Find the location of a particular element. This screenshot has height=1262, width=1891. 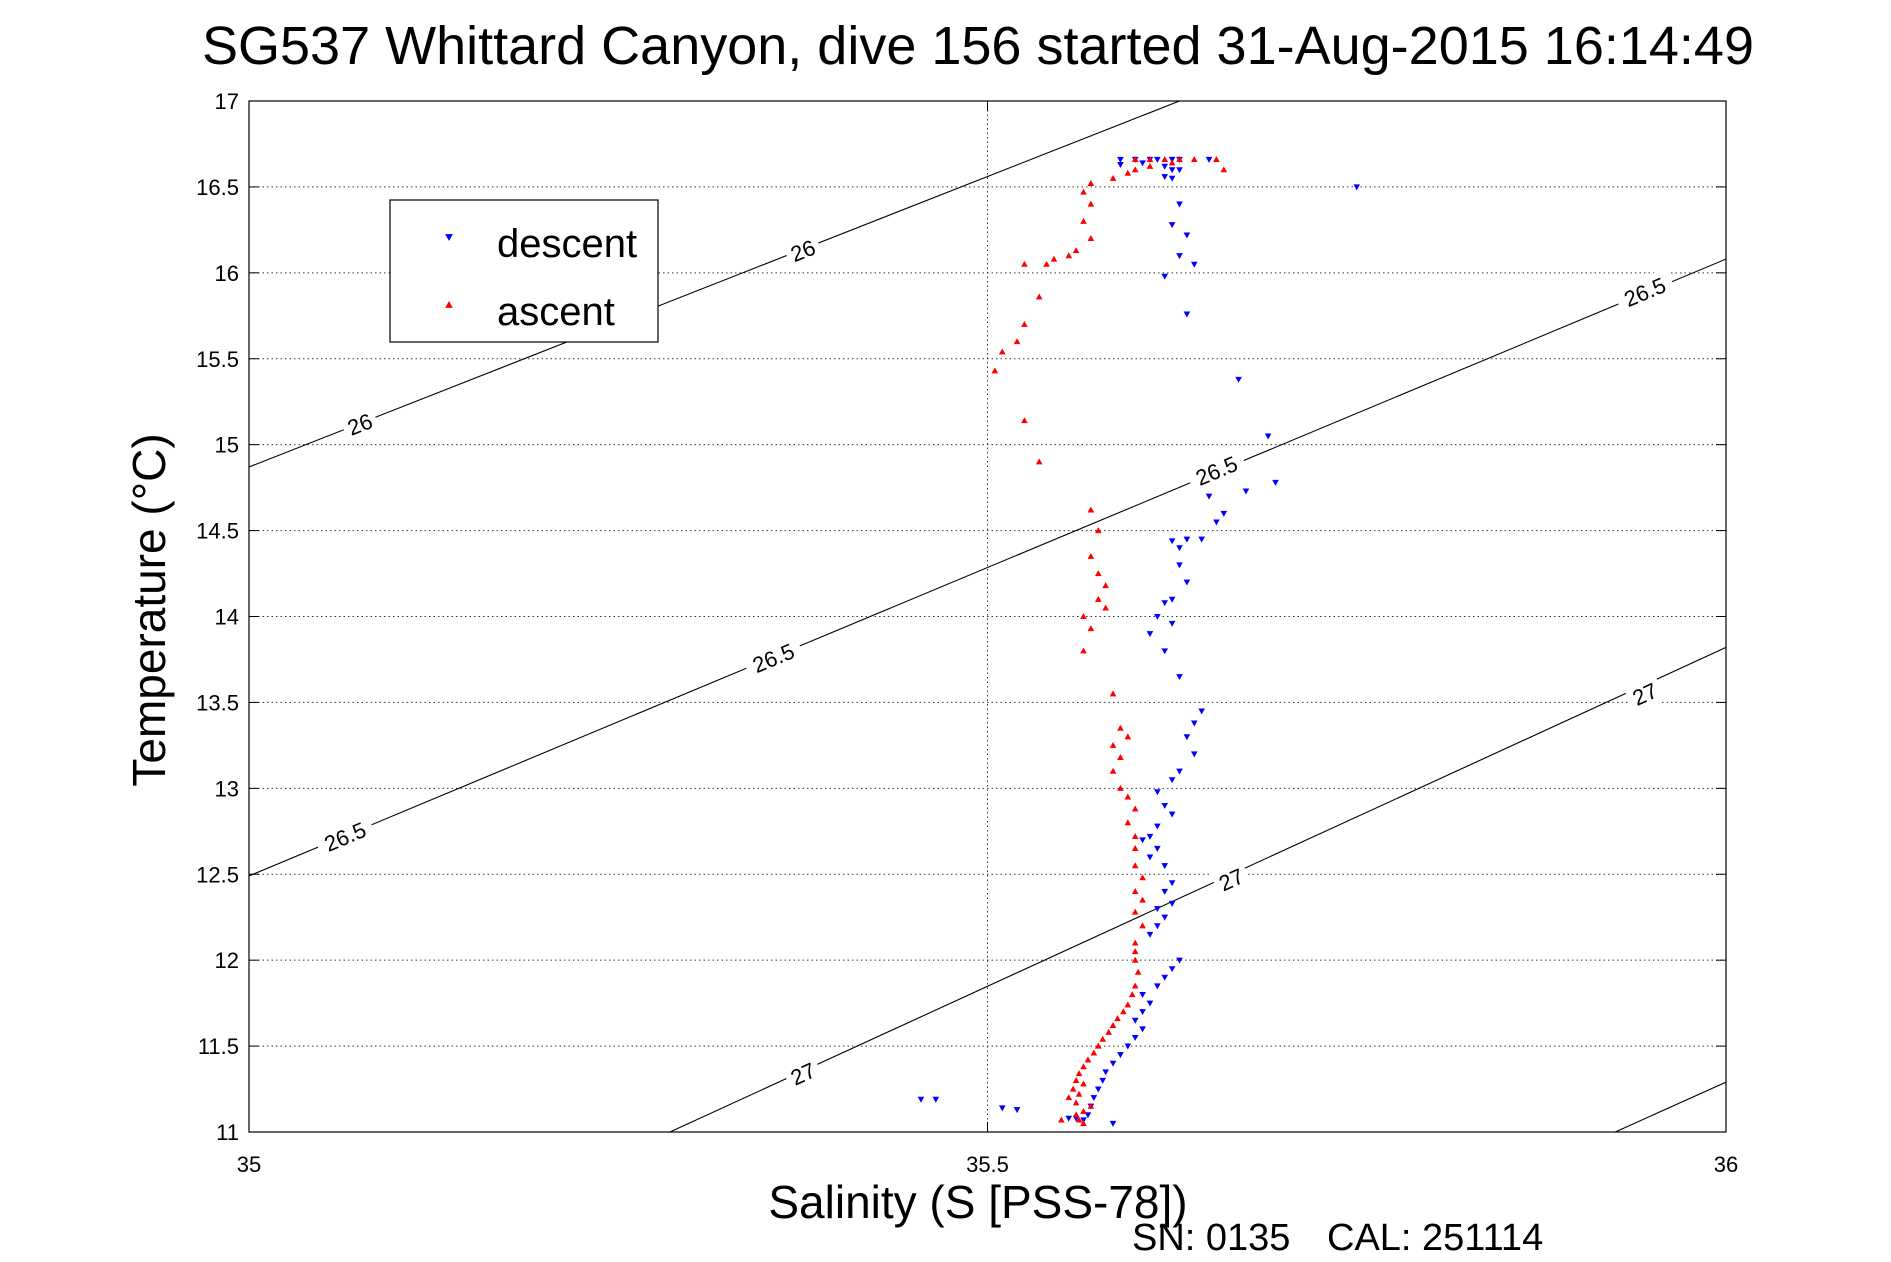

legend-box is located at coordinates (524, 271).